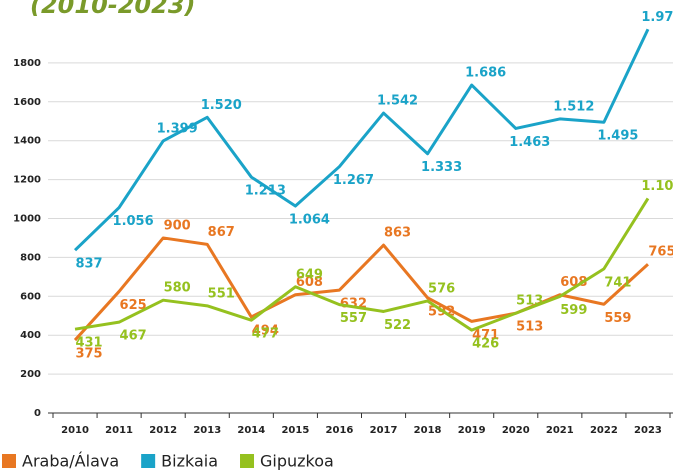 The width and height of the screenshot is (673, 472). What do you see at coordinates (265, 191) in the screenshot?
I see `value-label: 1.213` at bounding box center [265, 191].